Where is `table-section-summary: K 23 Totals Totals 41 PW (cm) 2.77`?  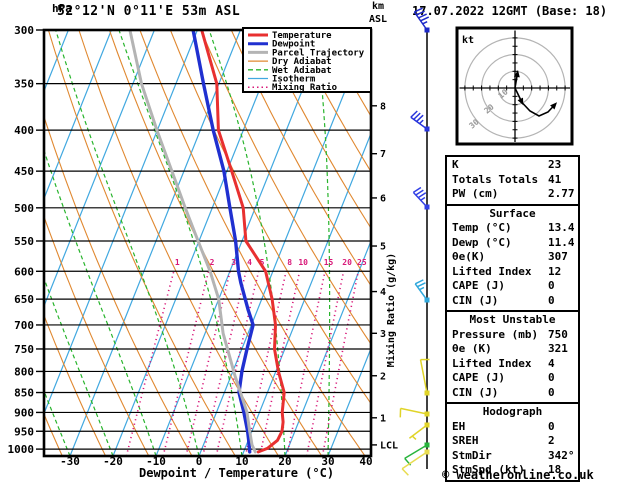 table-section-summary: K 23 Totals Totals 41 PW (cm) 2.77 is located at coordinates (512, 180).